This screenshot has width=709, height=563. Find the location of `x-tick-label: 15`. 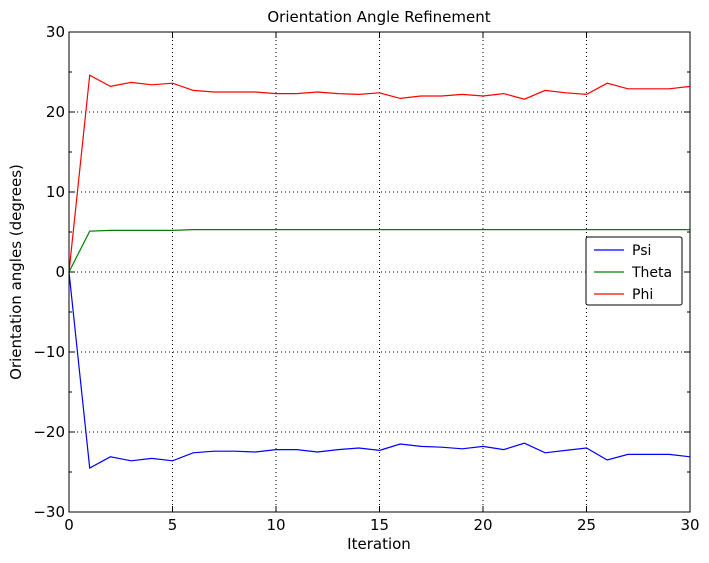

x-tick-label: 15 is located at coordinates (379, 525).